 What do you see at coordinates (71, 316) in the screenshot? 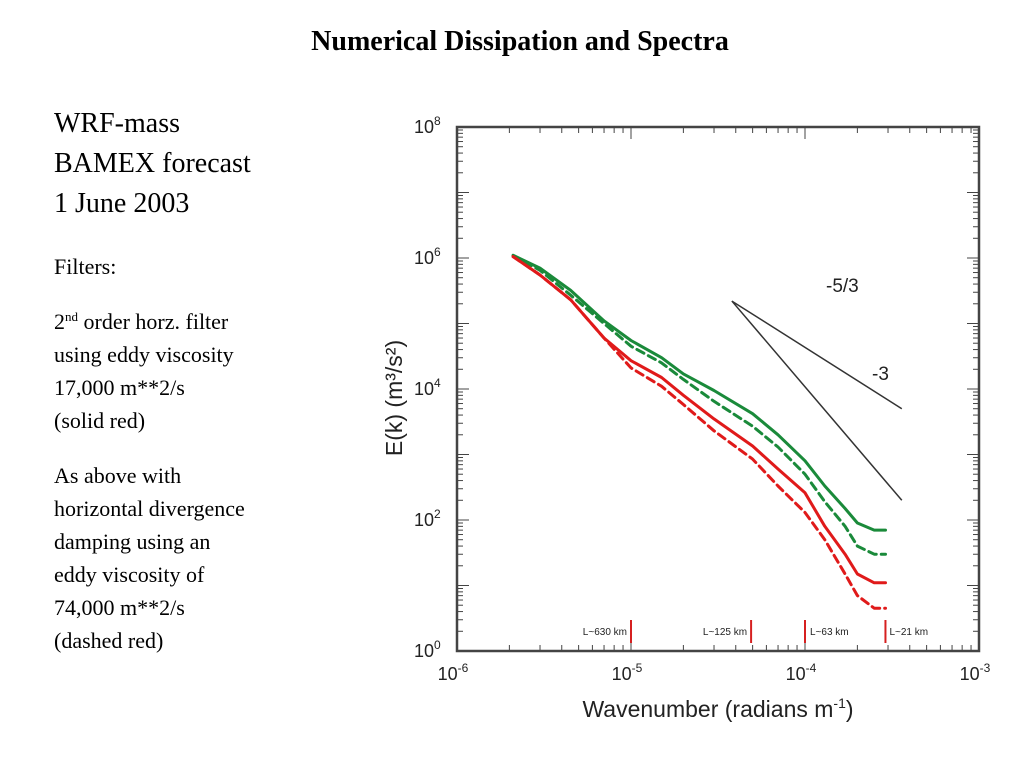
I see `filter1-sup: nd` at bounding box center [71, 316].